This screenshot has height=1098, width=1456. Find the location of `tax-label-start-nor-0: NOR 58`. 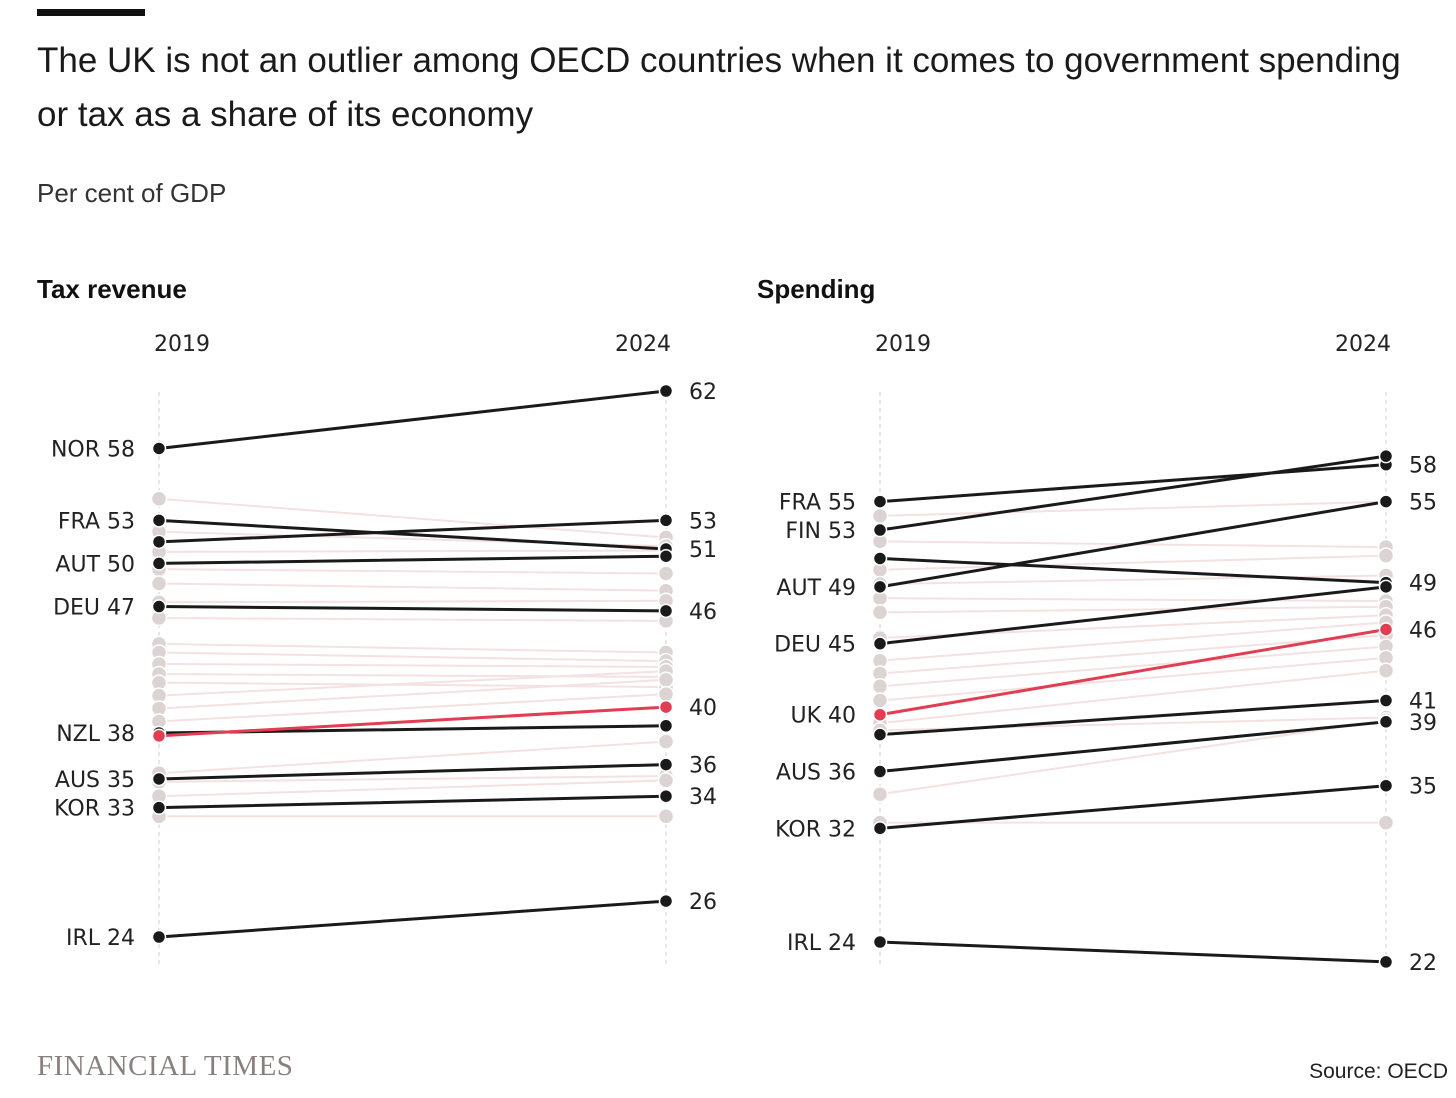

tax-label-start-nor-0: NOR 58 is located at coordinates (93, 449).